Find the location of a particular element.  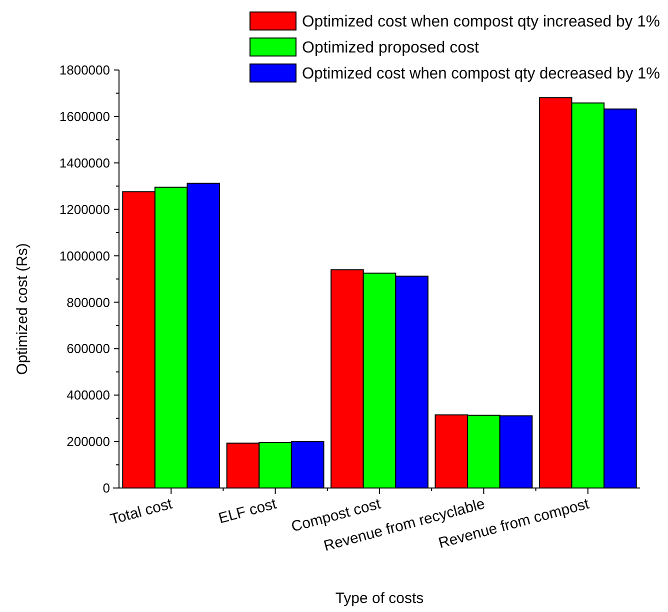

legend-label: Optimized cost when compost qty increased by 1% is located at coordinates (483, 22).